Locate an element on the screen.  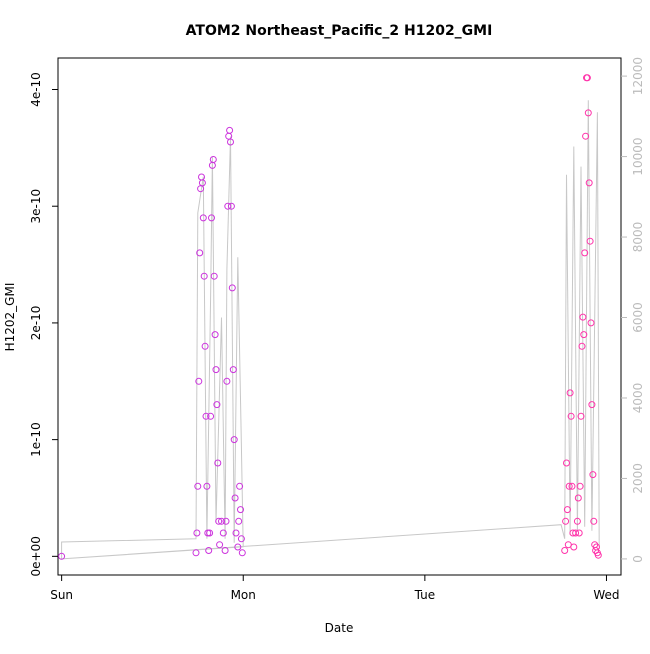
x-tick-label: Tue is located at coordinates (425, 595).